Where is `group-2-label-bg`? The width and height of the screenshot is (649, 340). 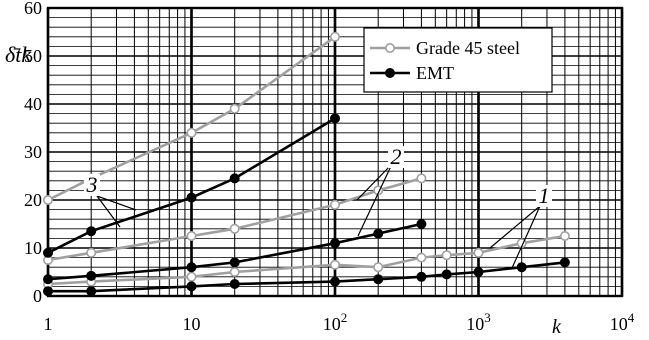
group-2-label-bg is located at coordinates (396, 157).